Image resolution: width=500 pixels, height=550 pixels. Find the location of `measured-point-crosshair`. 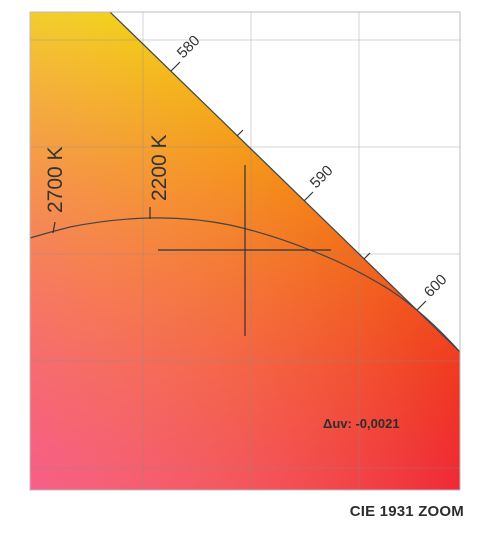

measured-point-crosshair is located at coordinates (244, 250).